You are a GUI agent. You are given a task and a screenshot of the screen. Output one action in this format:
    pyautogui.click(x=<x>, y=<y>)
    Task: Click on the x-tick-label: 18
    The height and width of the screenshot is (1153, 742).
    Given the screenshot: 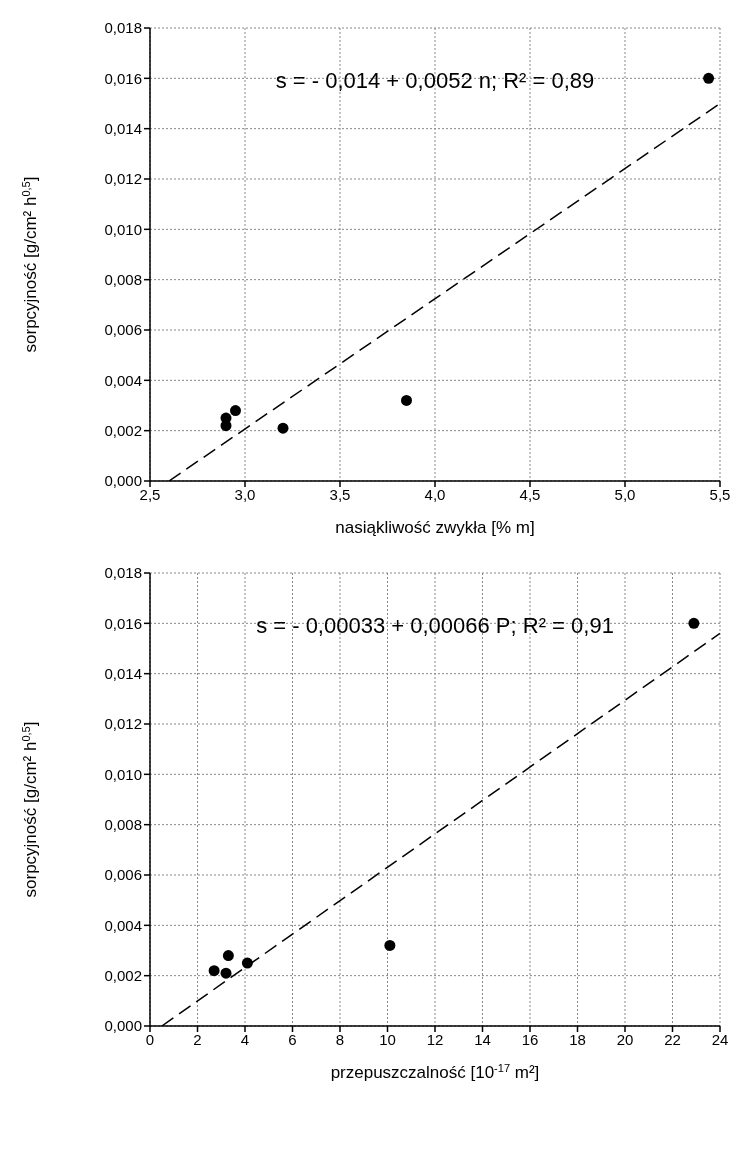 What is the action you would take?
    pyautogui.click(x=577, y=1039)
    